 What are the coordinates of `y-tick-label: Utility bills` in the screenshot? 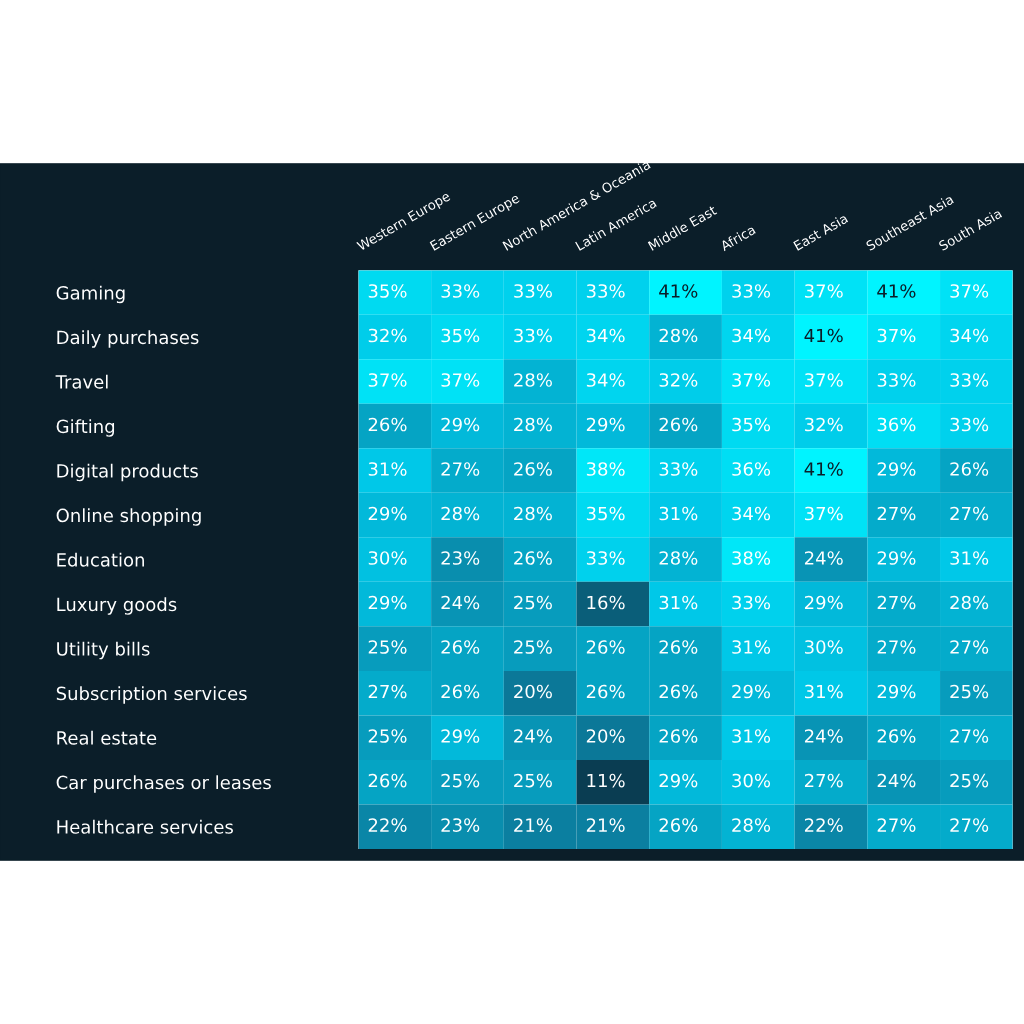 It's located at (103, 650).